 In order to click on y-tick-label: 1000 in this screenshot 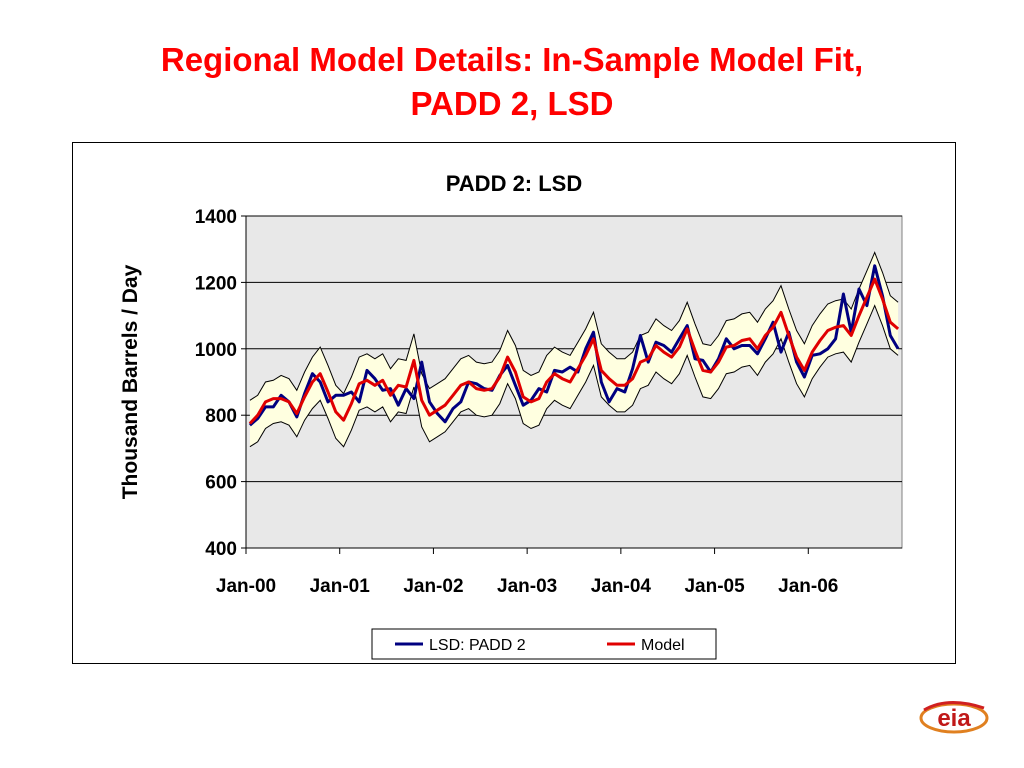, I will do `click(216, 350)`.